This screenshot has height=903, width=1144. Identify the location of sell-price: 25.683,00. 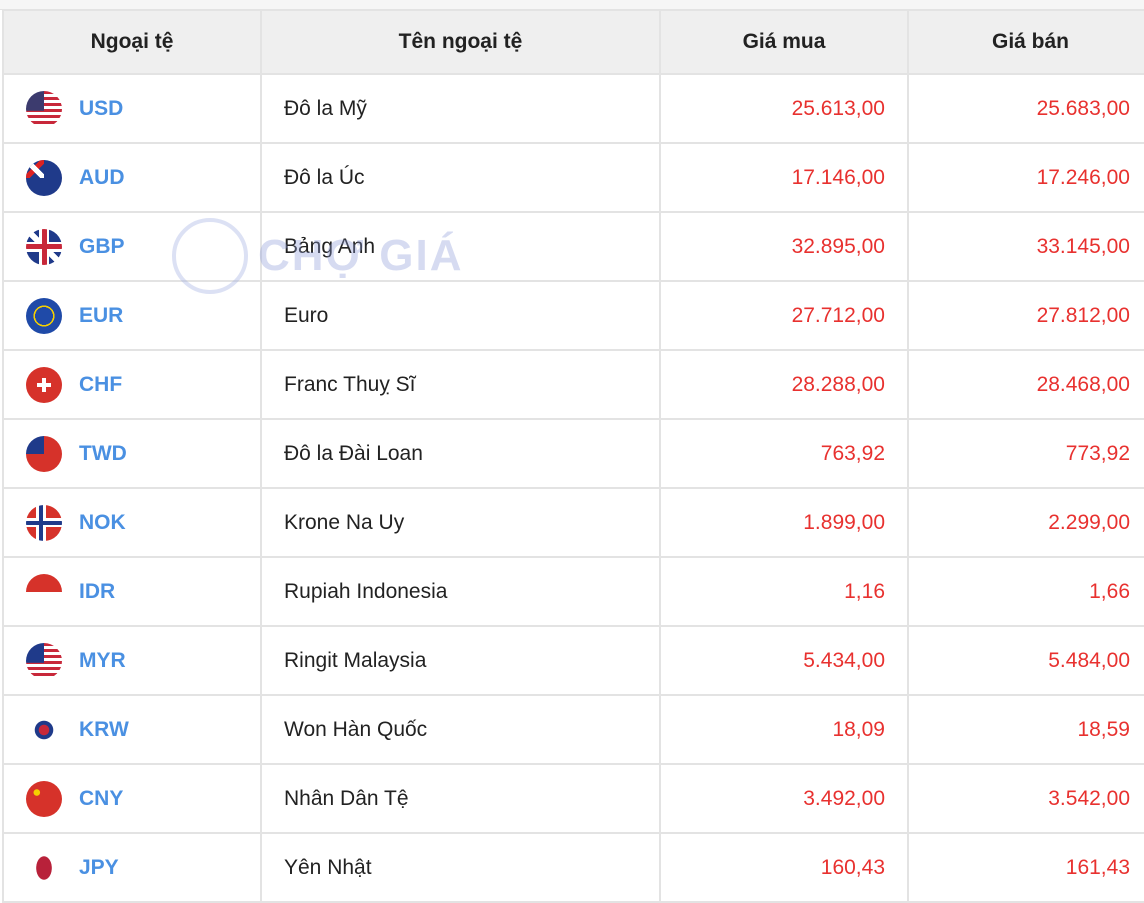
(1025, 108).